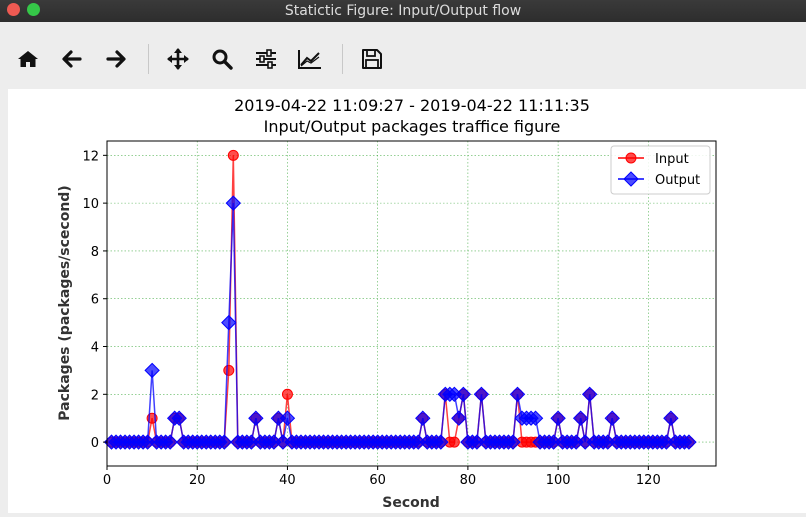 The width and height of the screenshot is (806, 517). Describe the element at coordinates (648, 480) in the screenshot. I see `x-tick-label: 120` at that location.